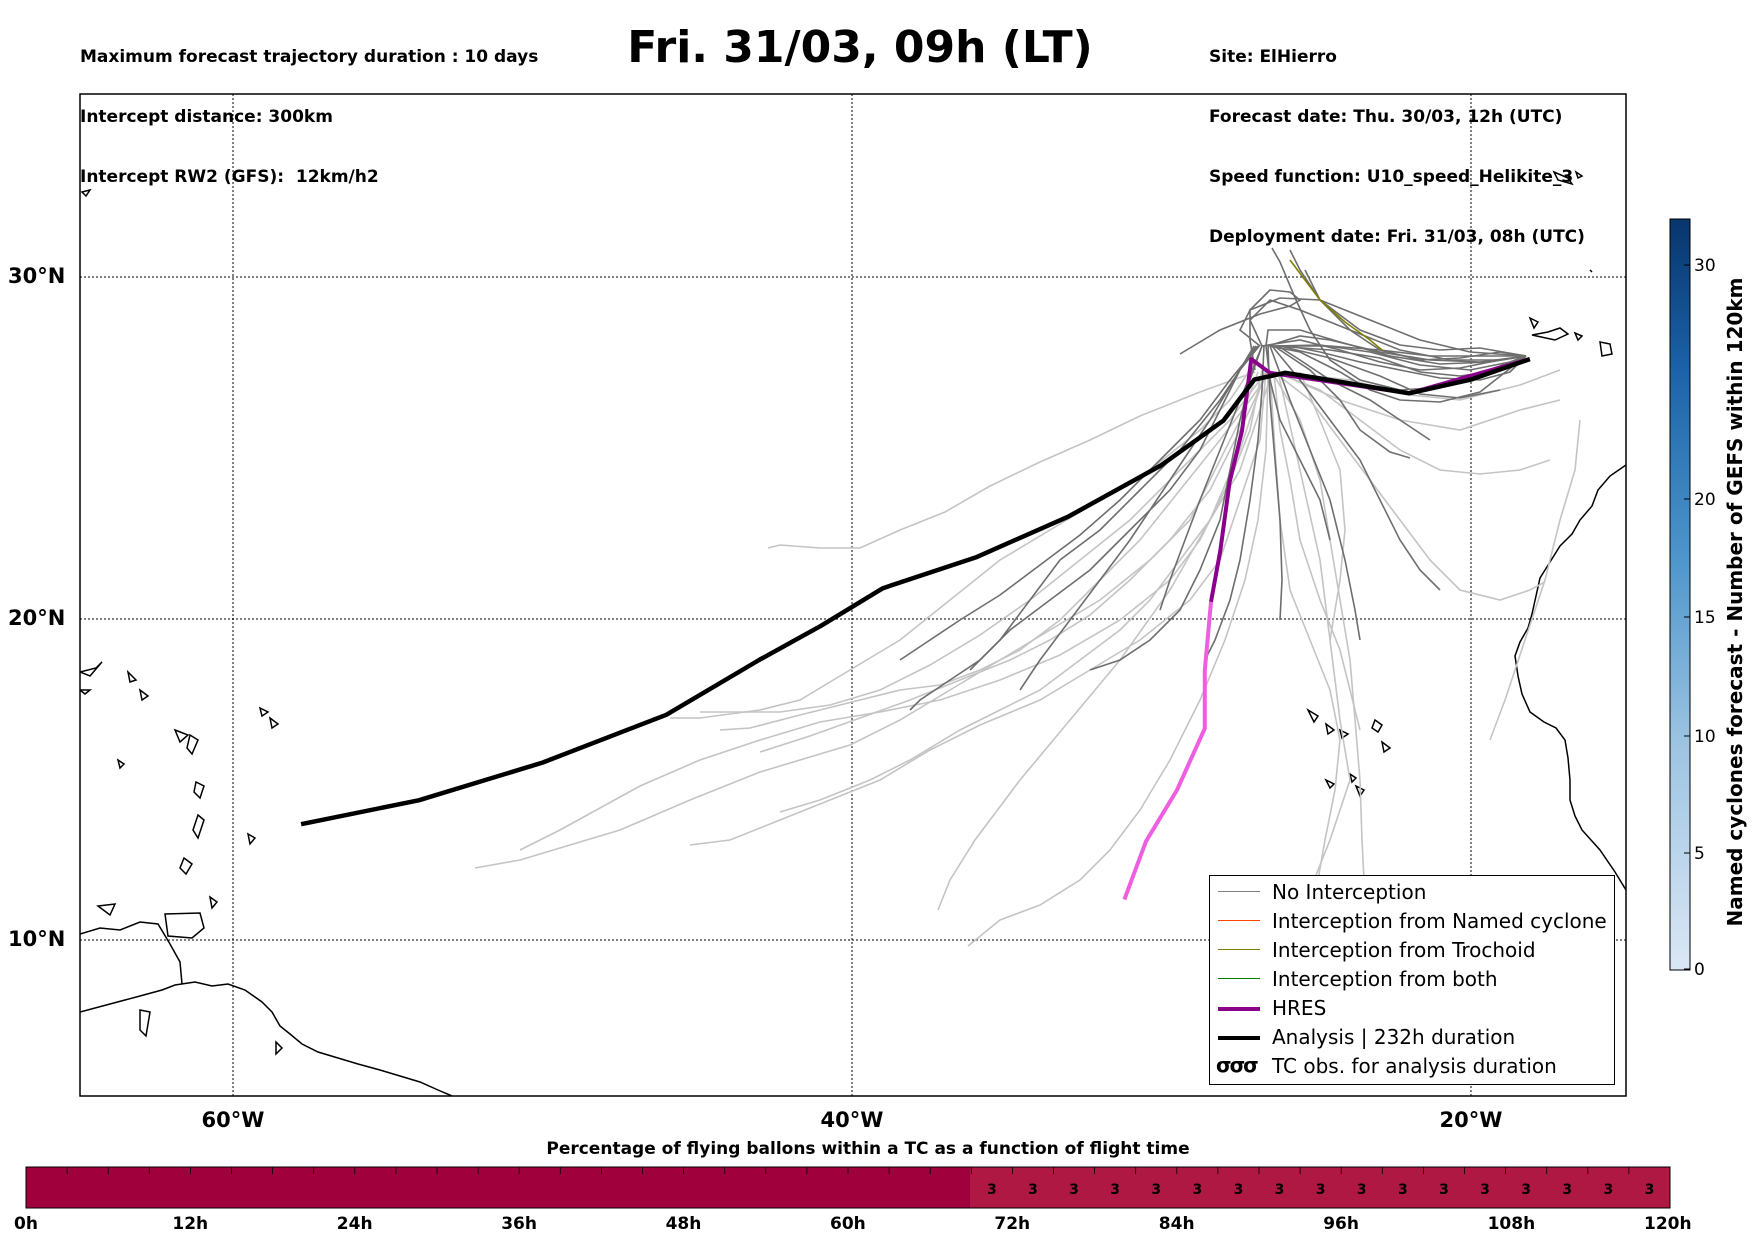 Image resolution: width=1752 pixels, height=1241 pixels. I want to click on trochoid-trajectory, so click(1336, 305).